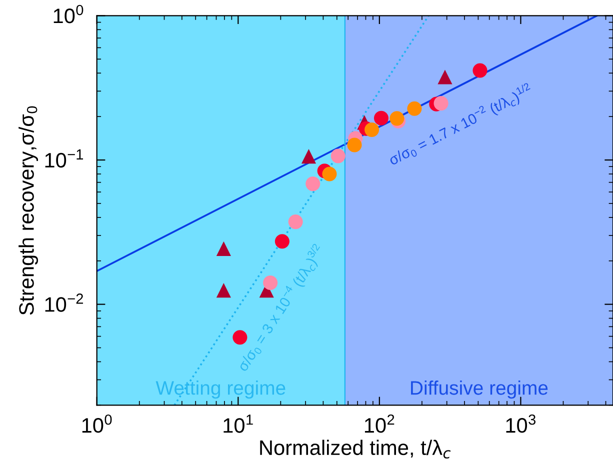 This screenshot has width=613, height=475. I want to click on band-label: Wetting regime, so click(221, 389).